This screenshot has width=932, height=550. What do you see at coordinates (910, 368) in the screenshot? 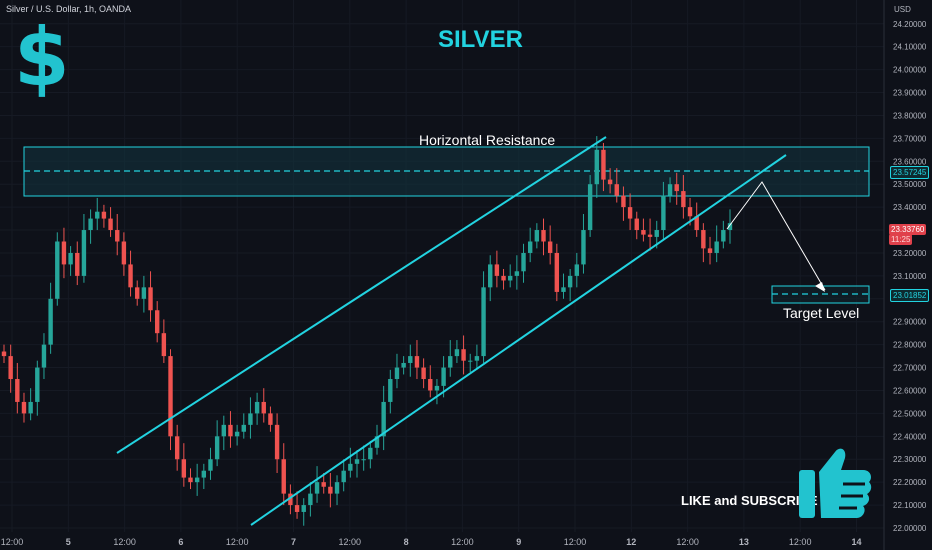
I see `y-tick-label: 22.70000` at bounding box center [910, 368].